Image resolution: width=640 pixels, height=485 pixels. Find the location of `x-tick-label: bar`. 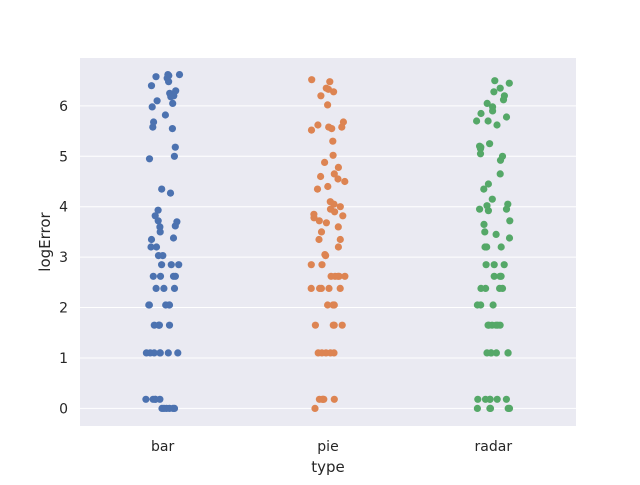

x-tick-label: bar is located at coordinates (162, 447).